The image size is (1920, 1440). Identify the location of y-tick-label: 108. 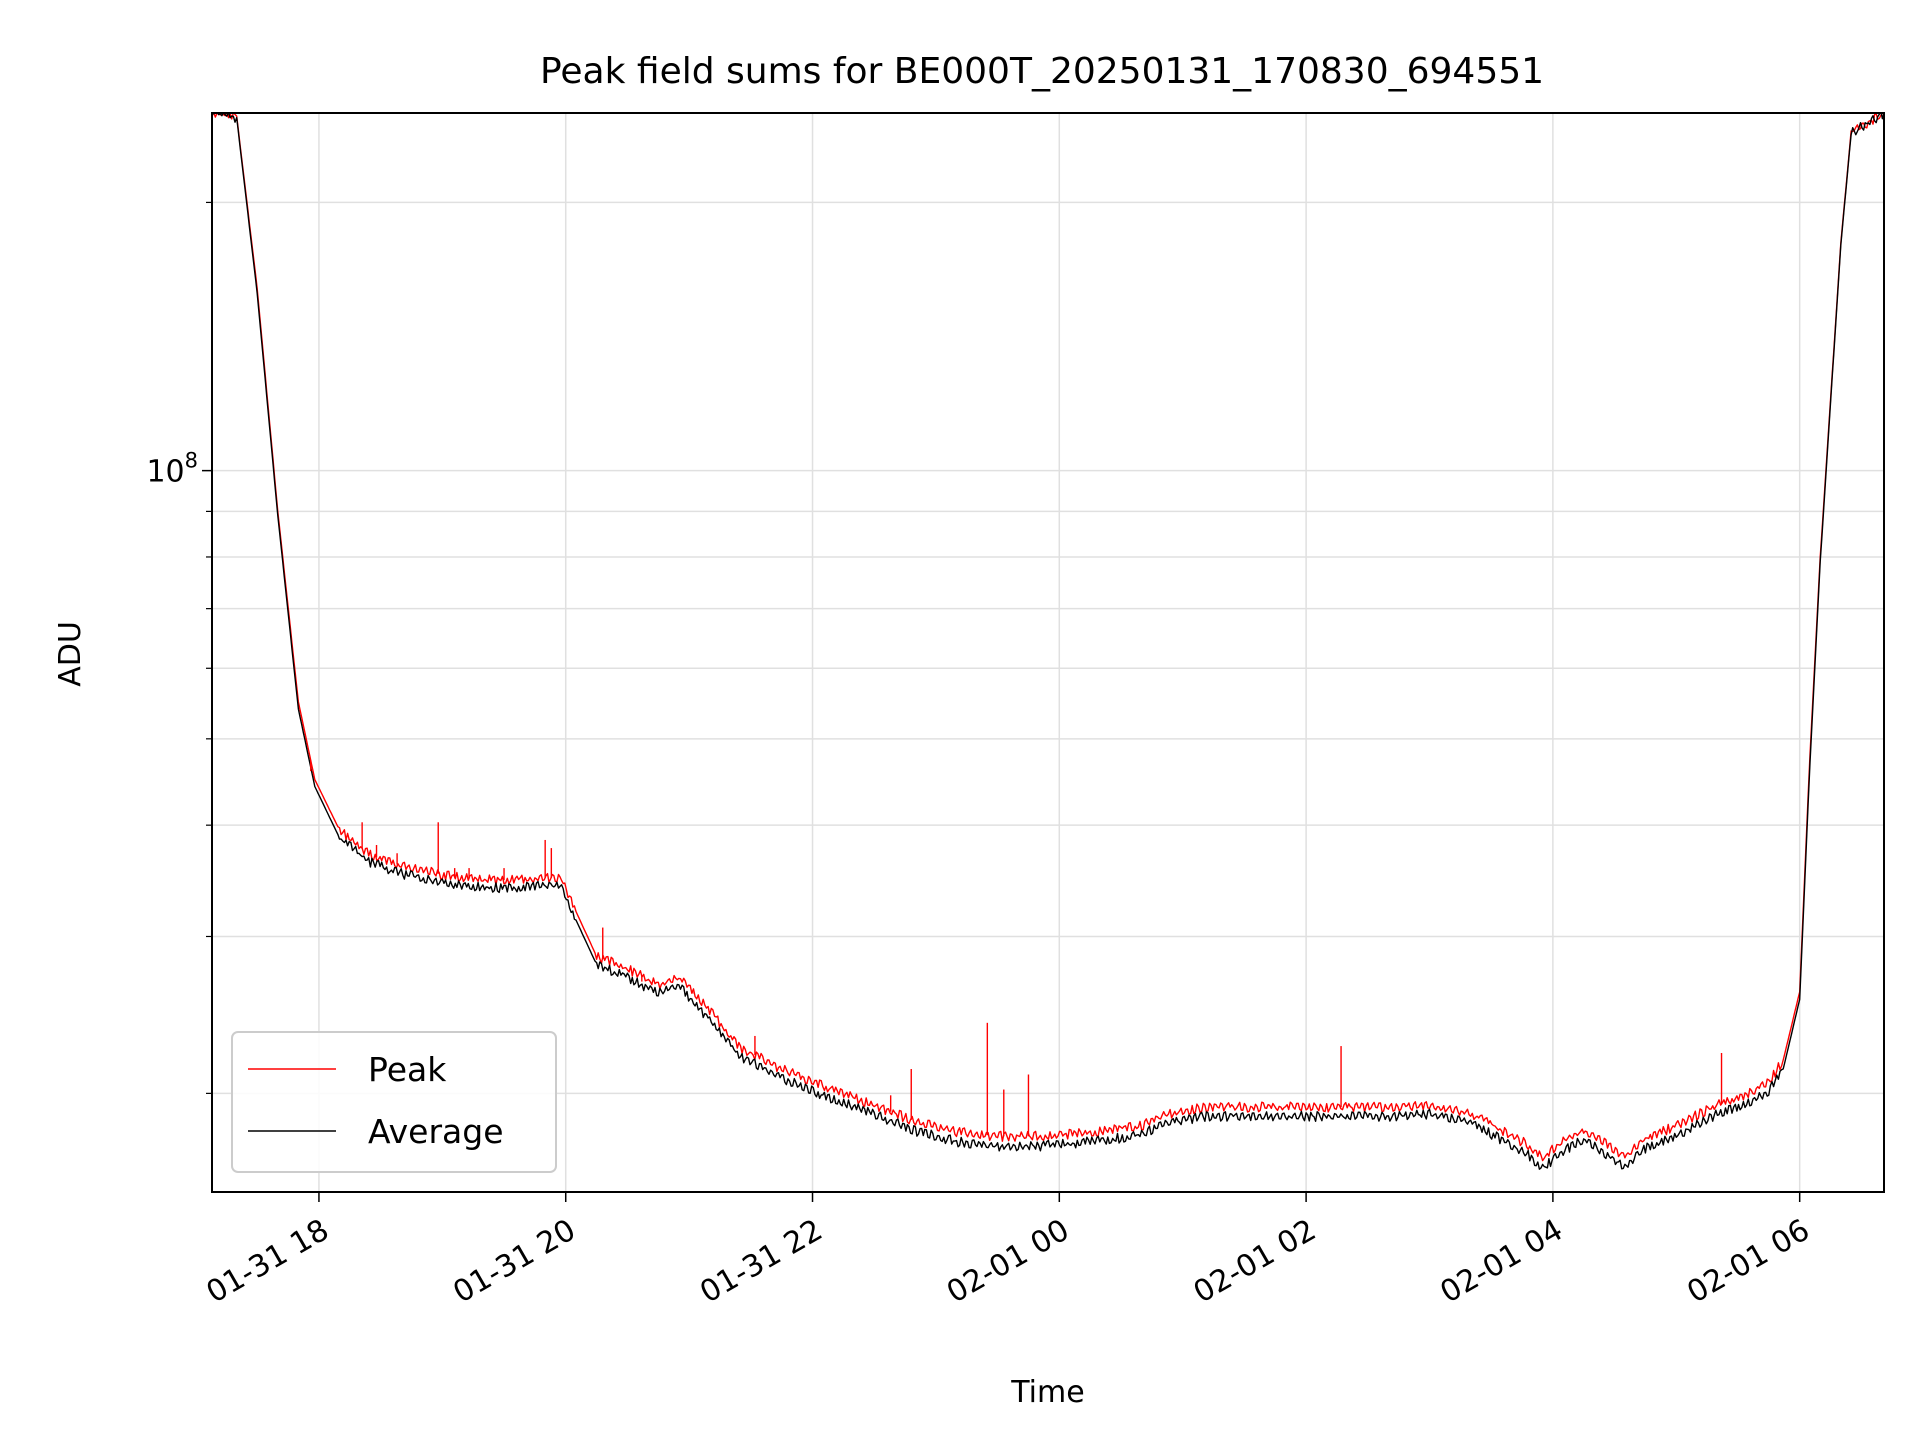
(172, 469).